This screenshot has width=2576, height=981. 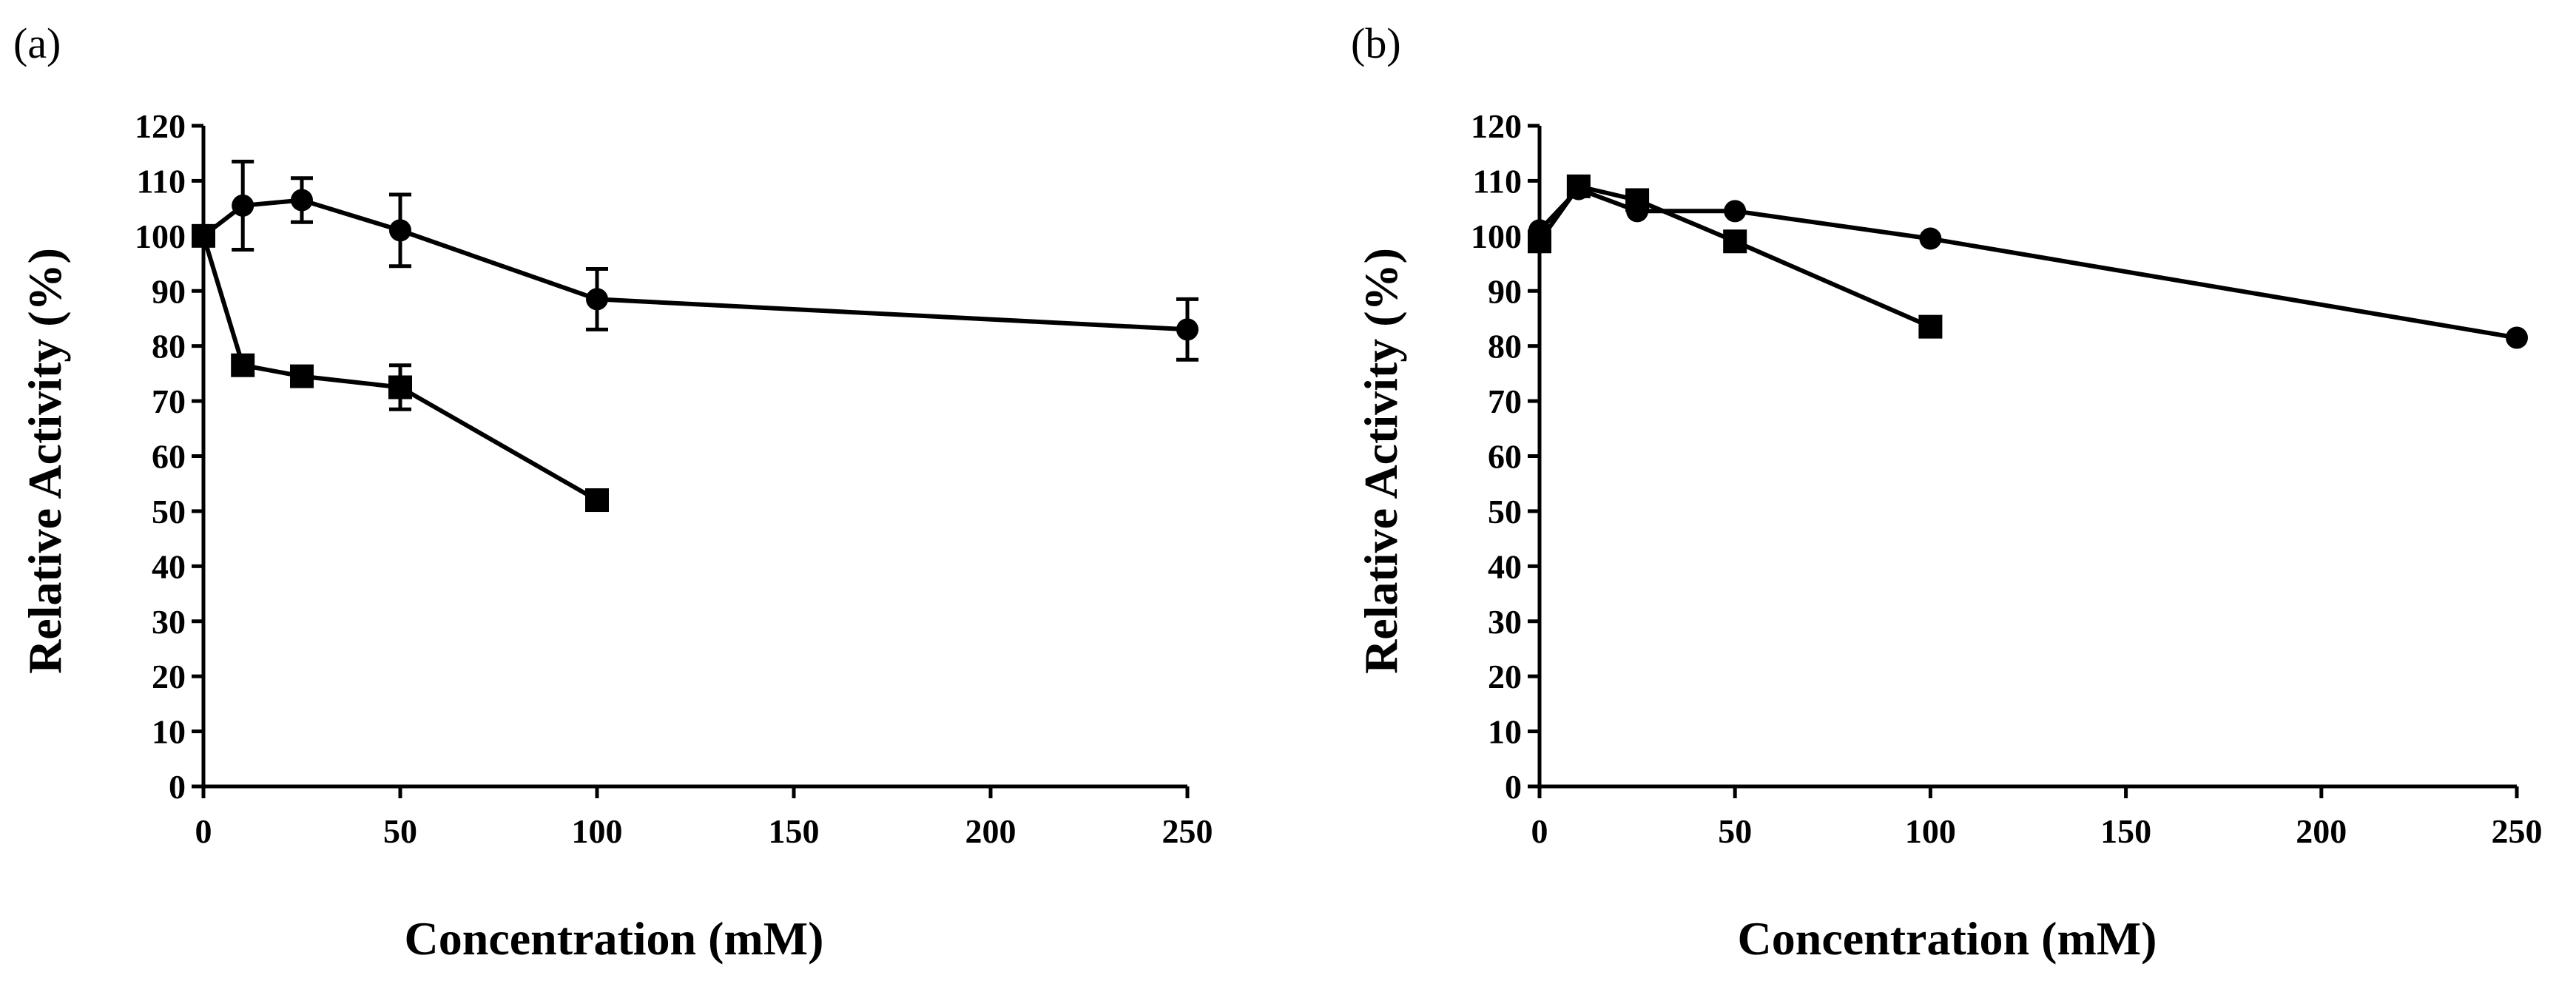 I want to click on y-axis-title-a: Relative Activity (%), so click(x=44, y=461).